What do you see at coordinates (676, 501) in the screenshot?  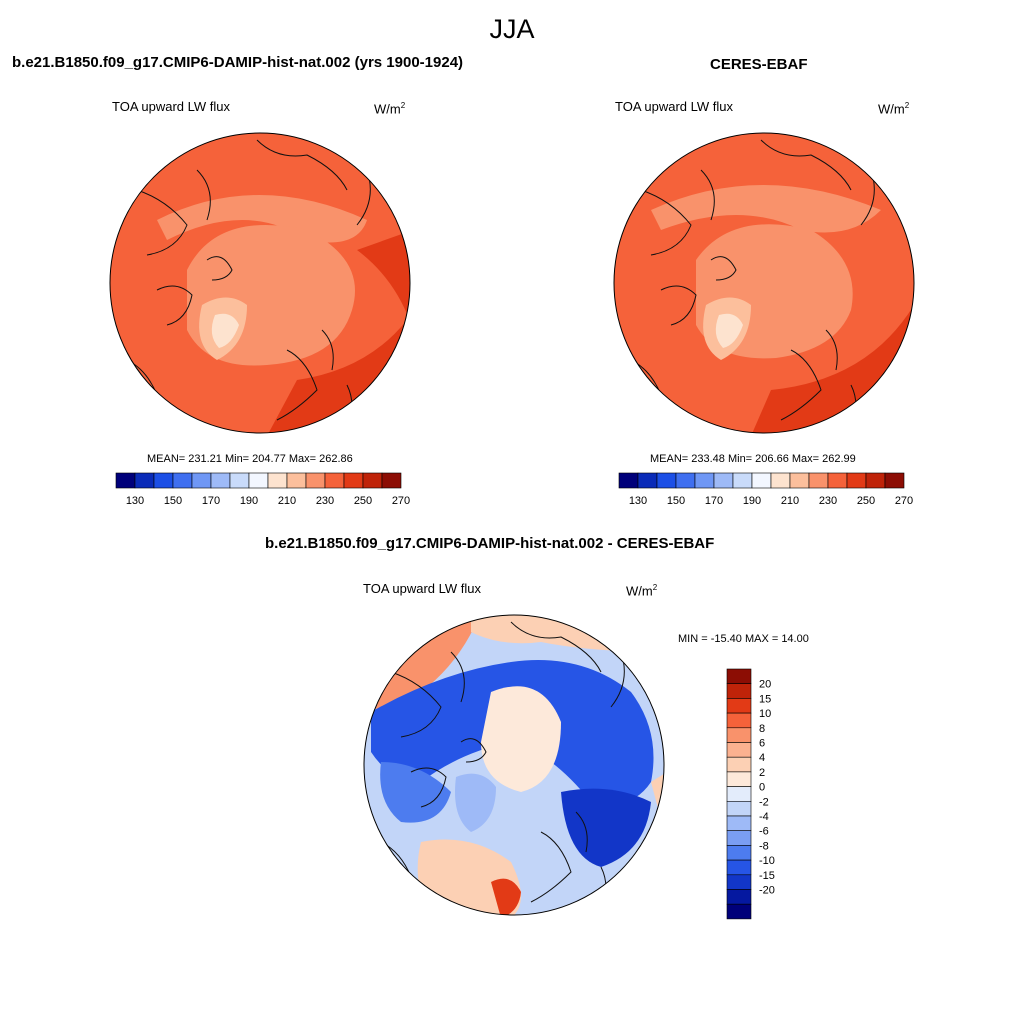 I see `panel-2-colorbar-tick-label: 150` at bounding box center [676, 501].